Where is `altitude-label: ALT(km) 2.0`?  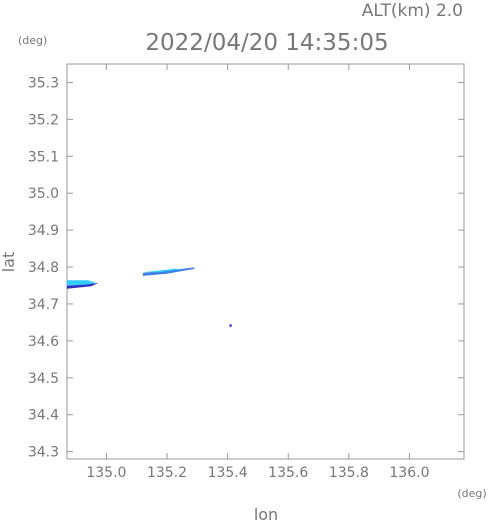
altitude-label: ALT(km) 2.0 is located at coordinates (412, 11).